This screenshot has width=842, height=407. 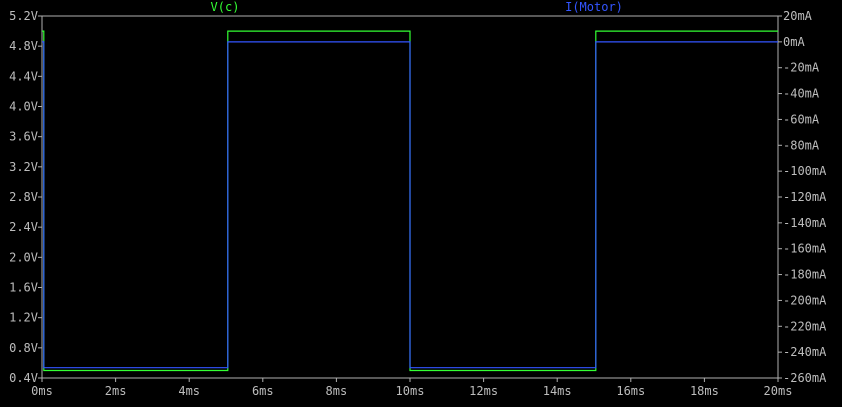 What do you see at coordinates (805, 352) in the screenshot?
I see `right-tick-label: -240mA` at bounding box center [805, 352].